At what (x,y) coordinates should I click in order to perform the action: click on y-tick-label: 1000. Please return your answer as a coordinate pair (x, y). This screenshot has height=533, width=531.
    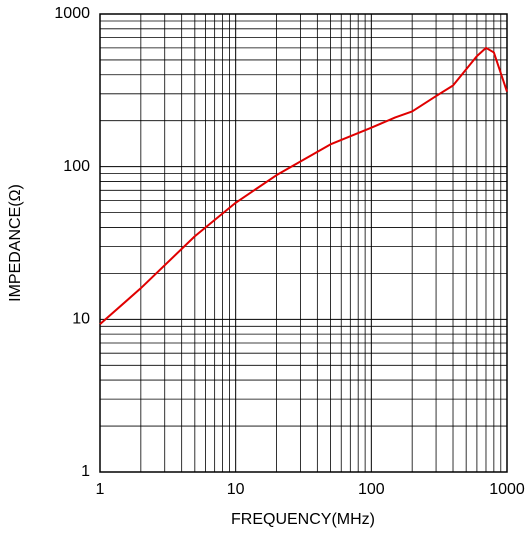
    Looking at the image, I should click on (72, 13).